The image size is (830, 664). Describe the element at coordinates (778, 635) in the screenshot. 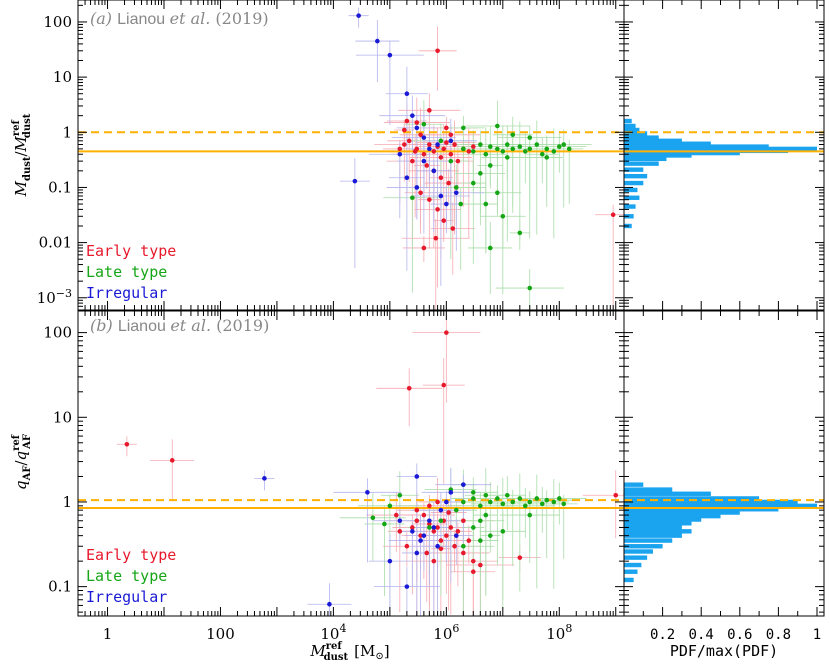

I see `histogram-x-tick-label: 0.8` at that location.